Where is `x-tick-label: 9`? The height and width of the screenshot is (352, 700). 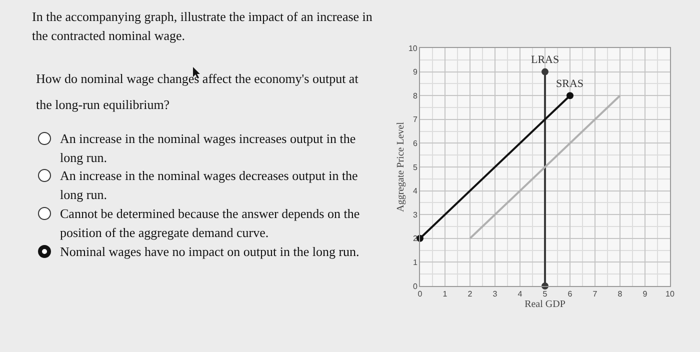 x-tick-label: 9 is located at coordinates (645, 294).